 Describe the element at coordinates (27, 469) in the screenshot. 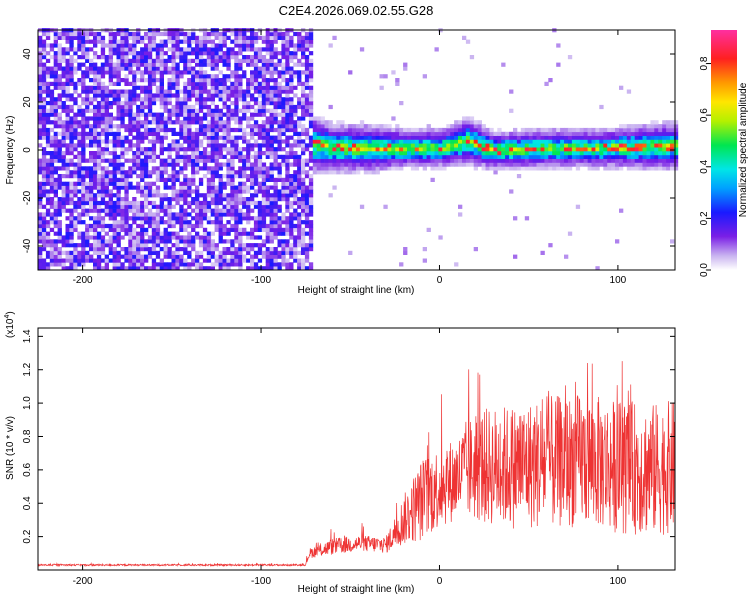

I see `snr-y-tick-label: 0.6` at that location.